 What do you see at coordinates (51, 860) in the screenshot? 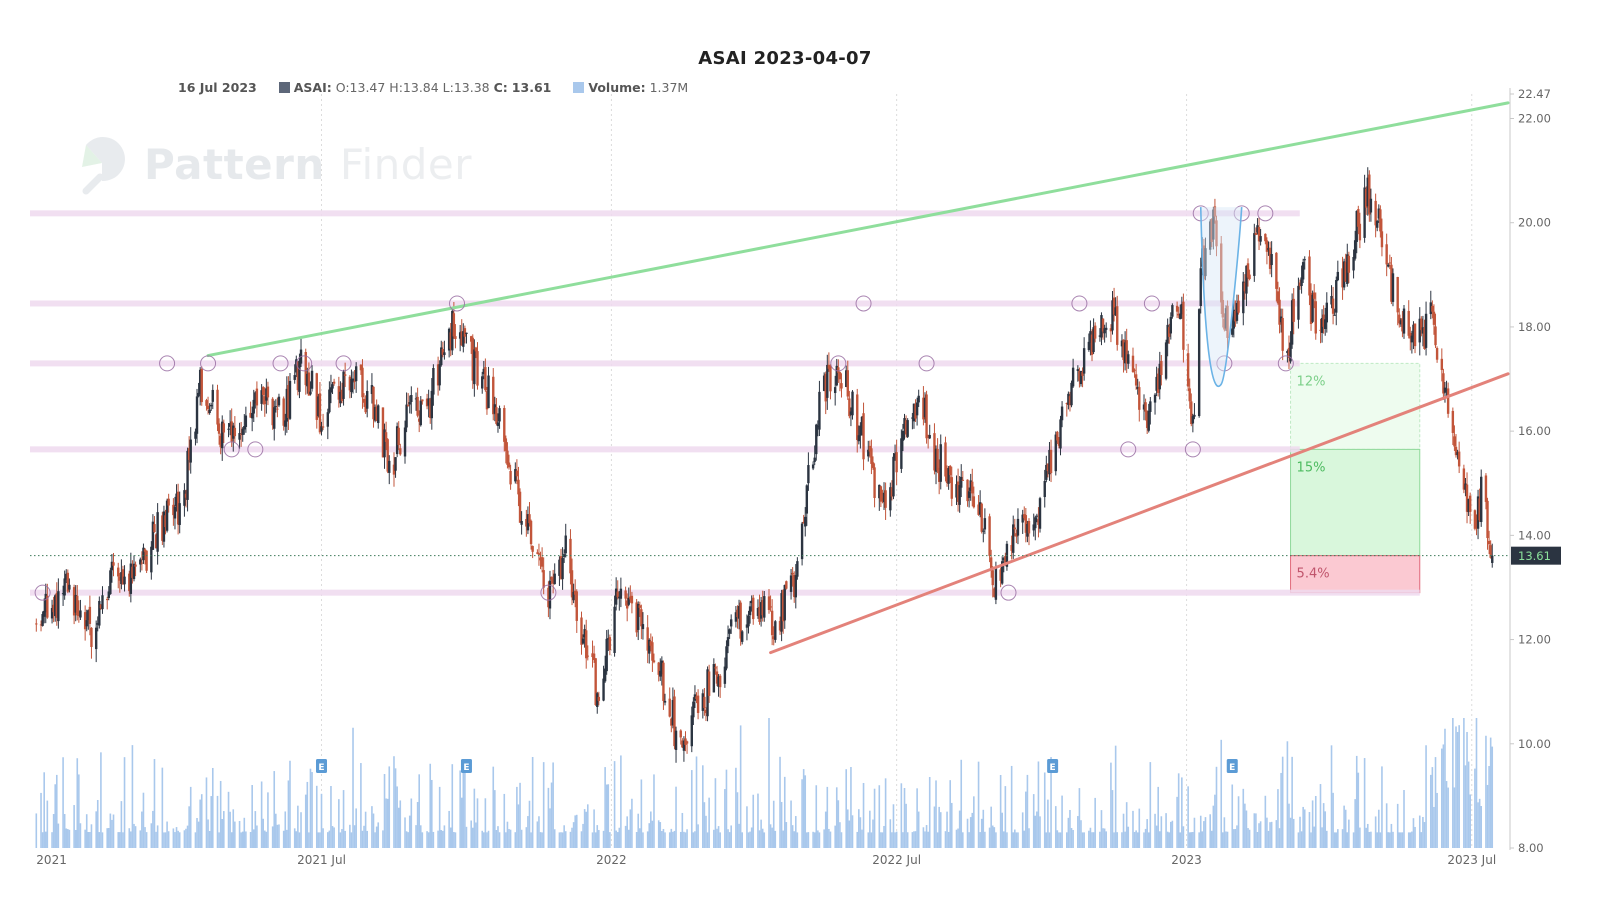
I see `x-tick-label: 2021` at bounding box center [51, 860].